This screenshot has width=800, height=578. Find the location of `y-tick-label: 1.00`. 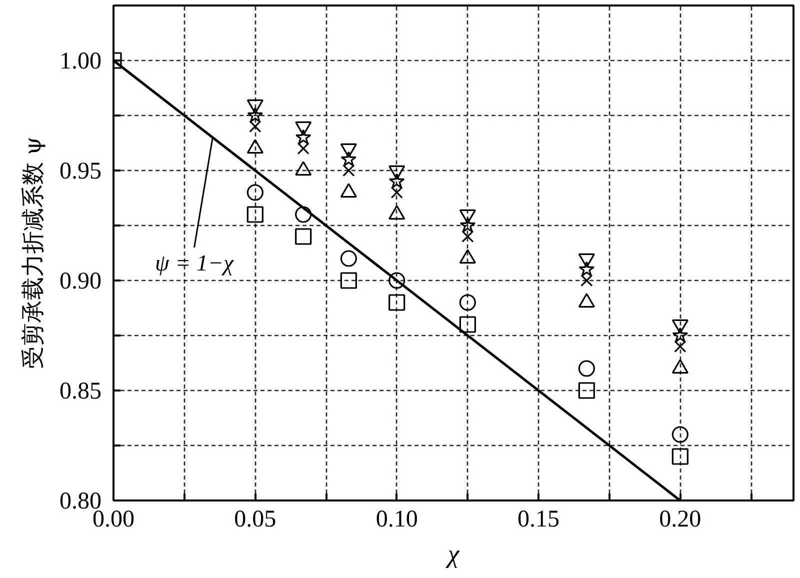

y-tick-label: 1.00 is located at coordinates (81, 61).